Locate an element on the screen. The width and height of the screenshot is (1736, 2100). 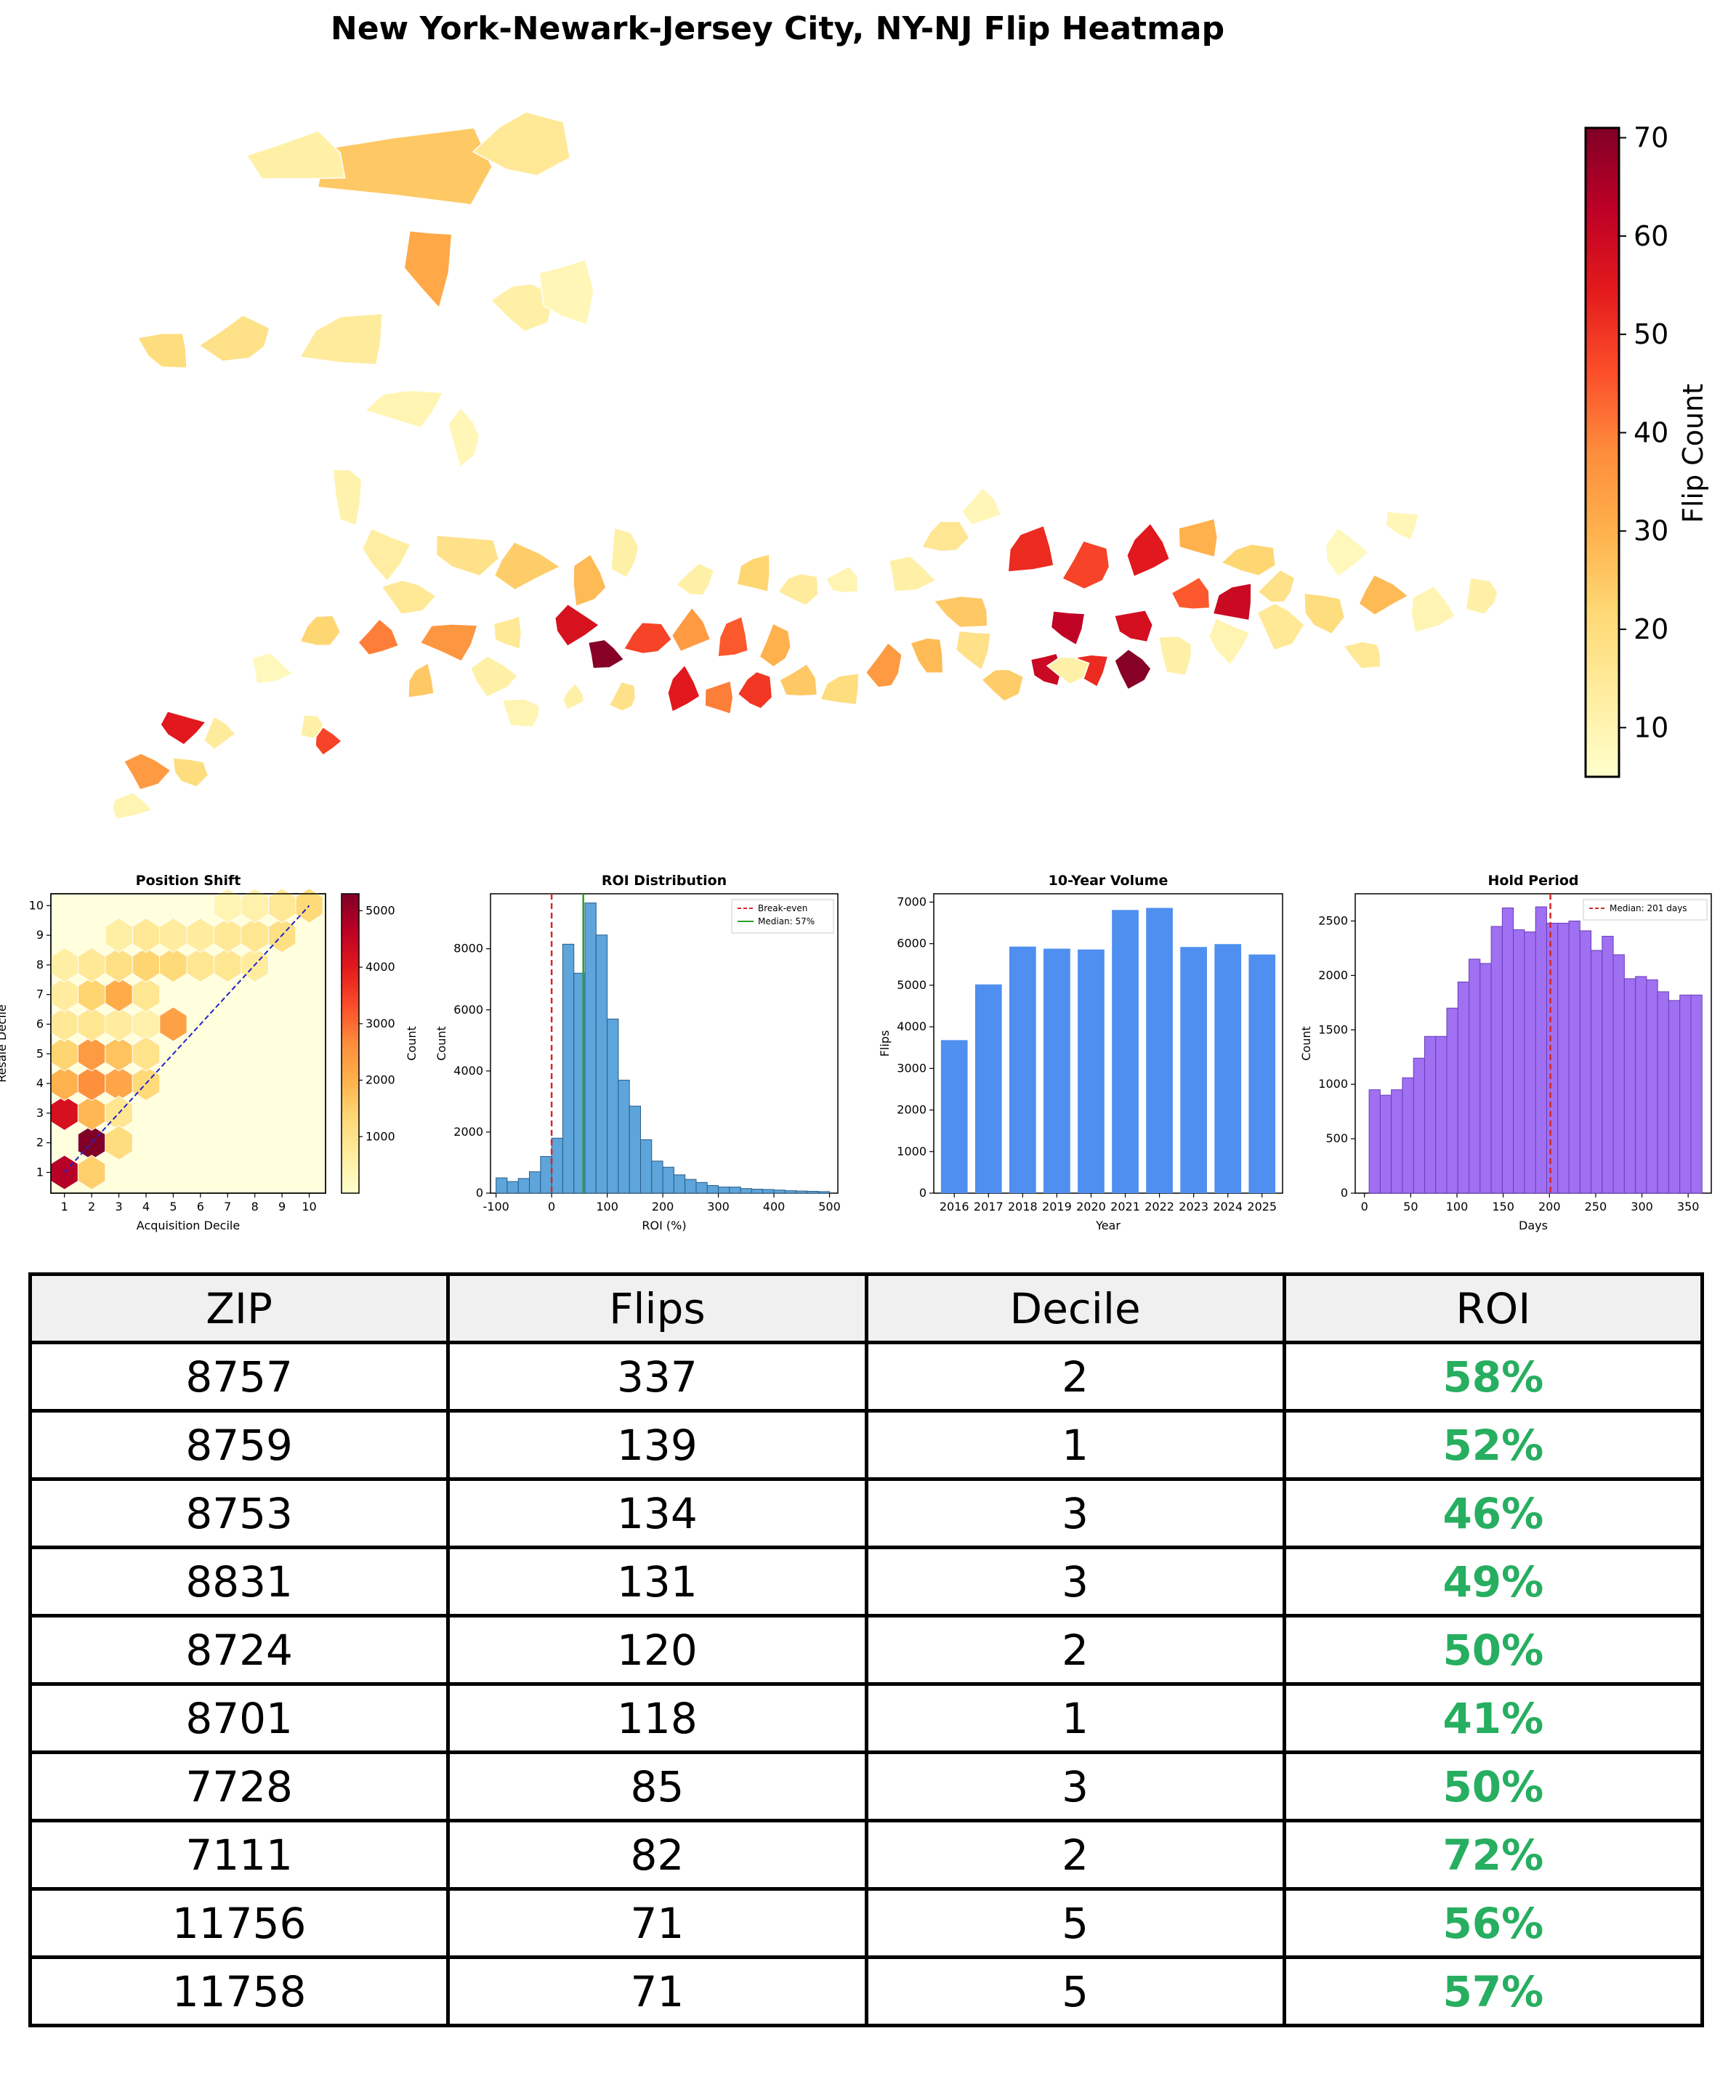
x-tick-label: 2 is located at coordinates (91, 1206).